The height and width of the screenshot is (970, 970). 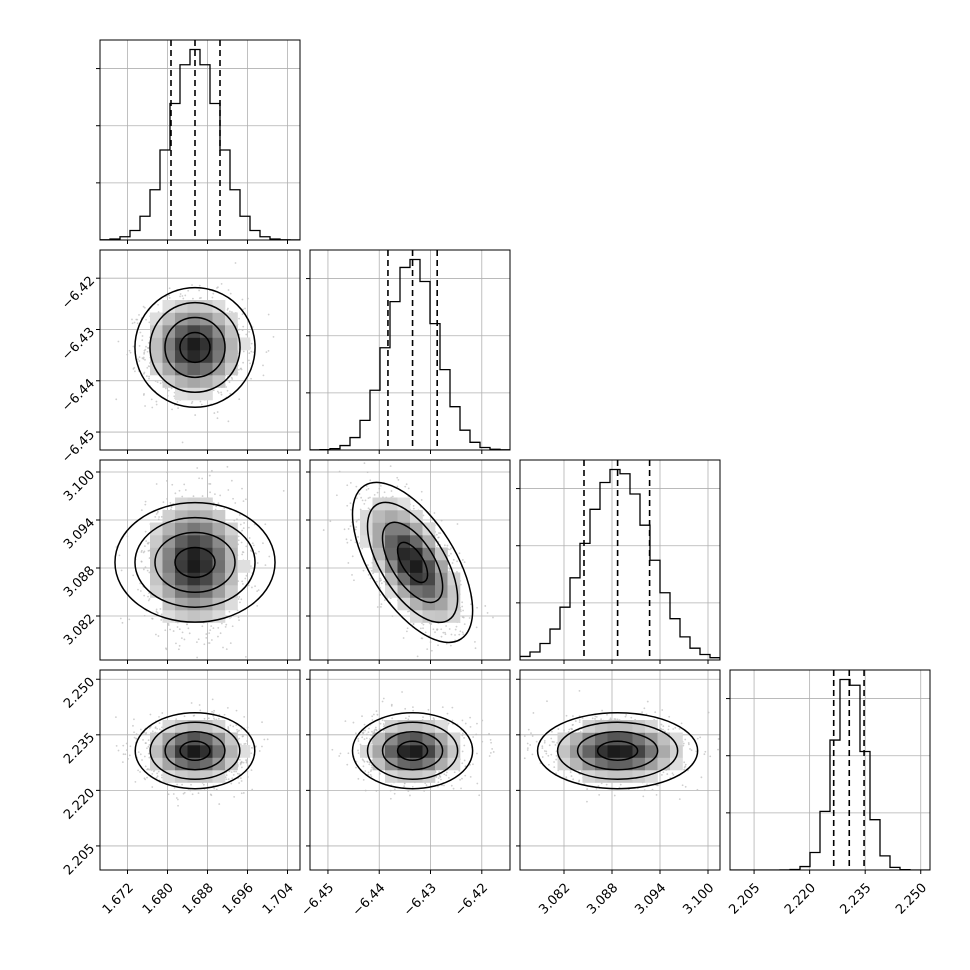 What do you see at coordinates (78, 344) in the screenshot?
I see `y-tick-label: −6.43` at bounding box center [78, 344].